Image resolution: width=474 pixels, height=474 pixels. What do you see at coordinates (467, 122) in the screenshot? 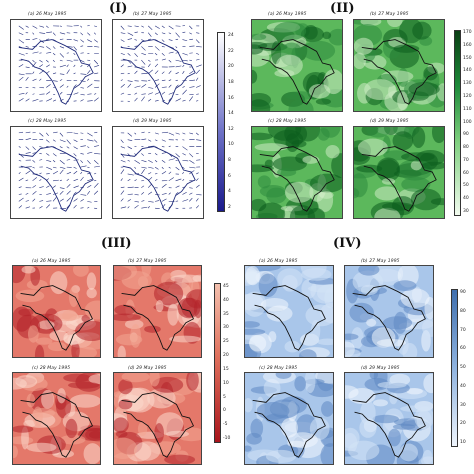
I see `colorbar-tick-label: 100` at bounding box center [467, 122].